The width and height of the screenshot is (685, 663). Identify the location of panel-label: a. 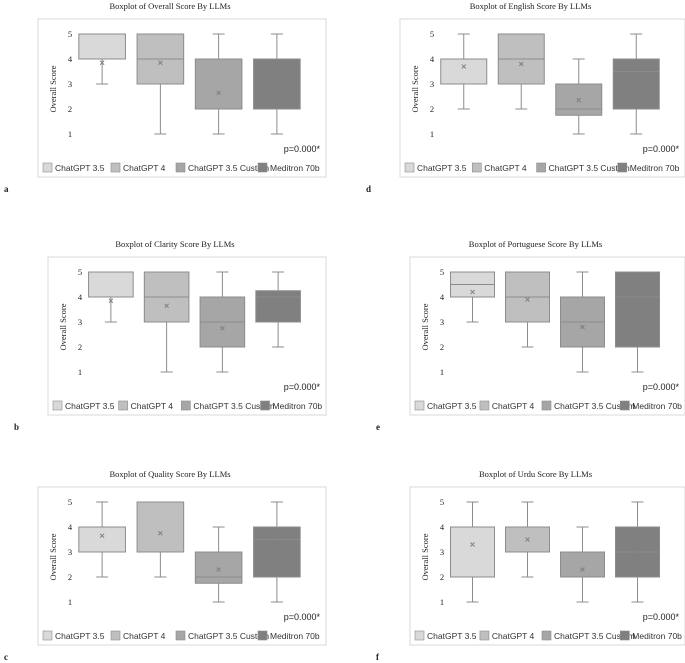
(6, 189).